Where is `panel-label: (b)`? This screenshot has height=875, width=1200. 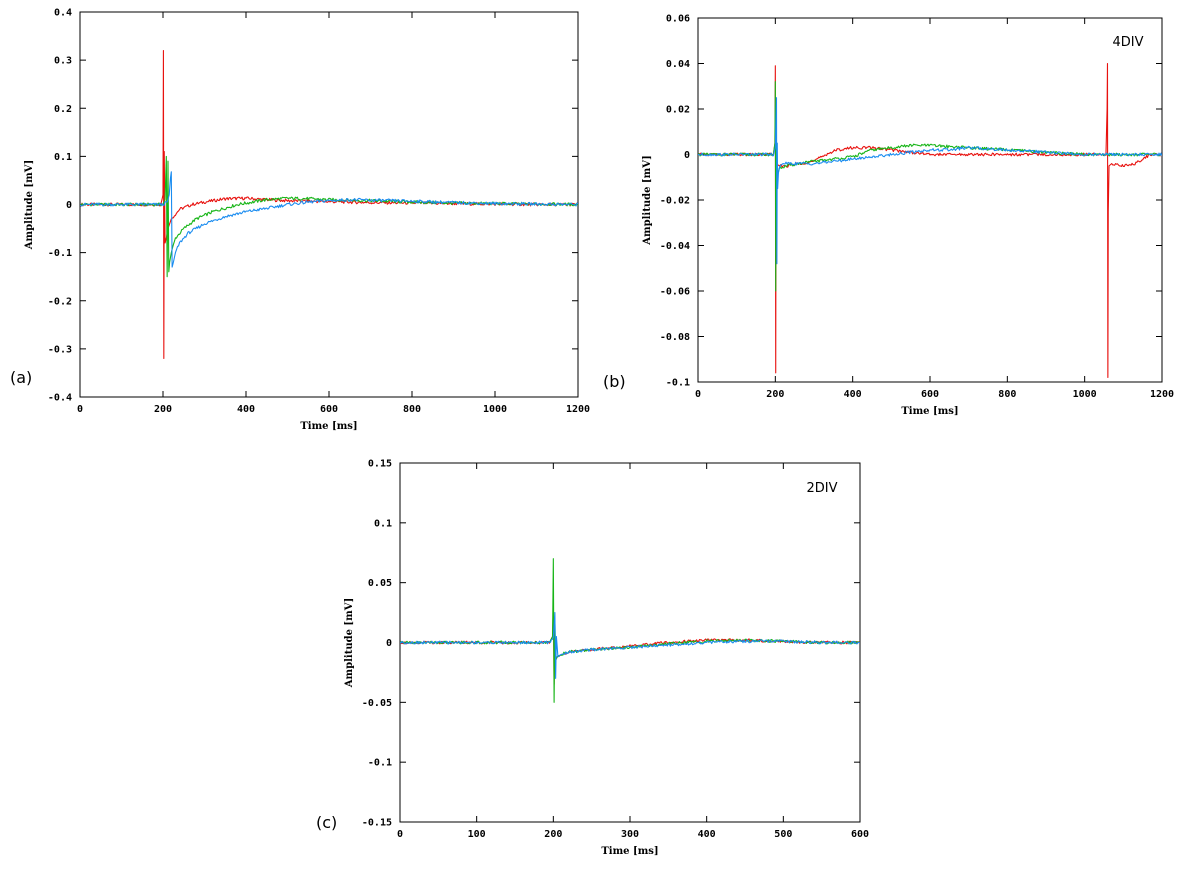 panel-label: (b) is located at coordinates (614, 381).